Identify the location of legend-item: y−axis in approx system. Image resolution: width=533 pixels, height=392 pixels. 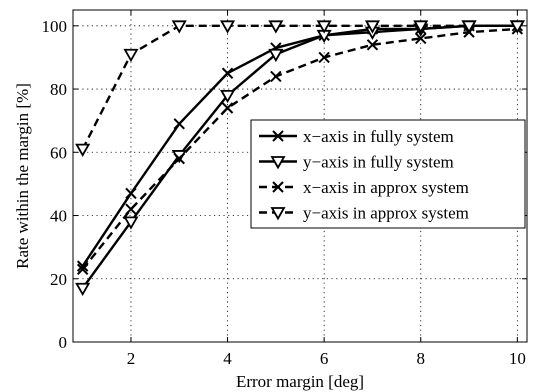
(364, 213).